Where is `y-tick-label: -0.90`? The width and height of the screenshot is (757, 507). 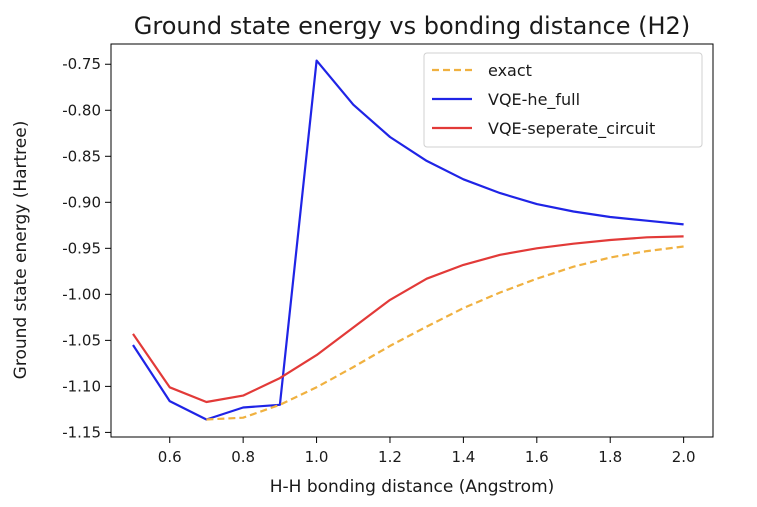 y-tick-label: -0.90 is located at coordinates (81, 202).